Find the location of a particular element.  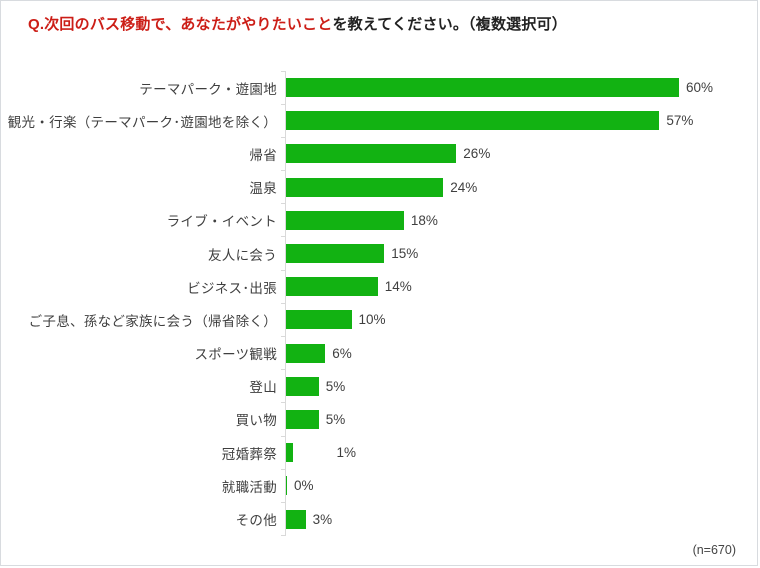

value-label: 18% is located at coordinates (424, 220).